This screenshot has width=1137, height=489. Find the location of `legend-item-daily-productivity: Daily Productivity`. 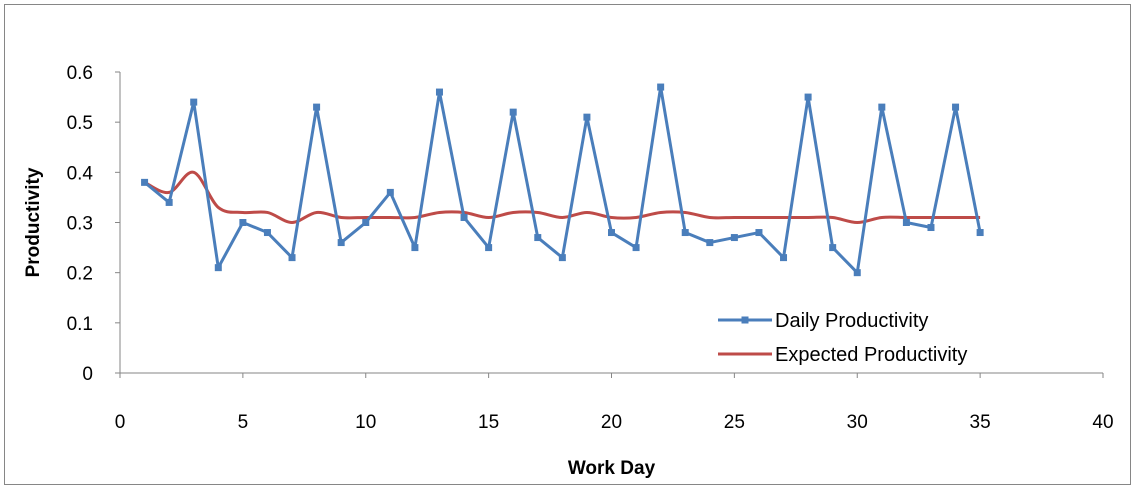

legend-item-daily-productivity: Daily Productivity is located at coordinates (823, 321).